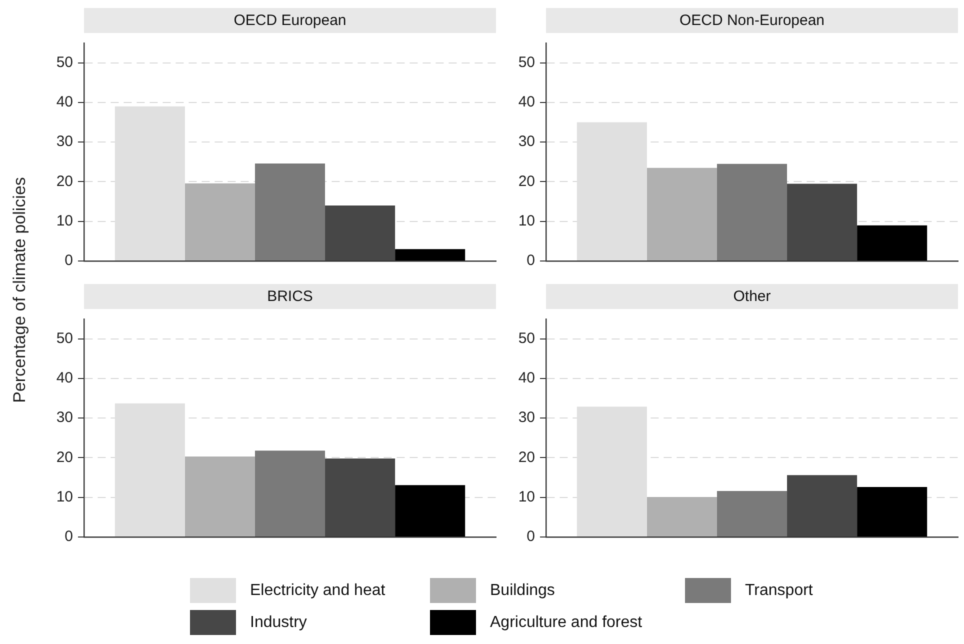  What do you see at coordinates (522, 591) in the screenshot?
I see `legend-label: Buildings` at bounding box center [522, 591].